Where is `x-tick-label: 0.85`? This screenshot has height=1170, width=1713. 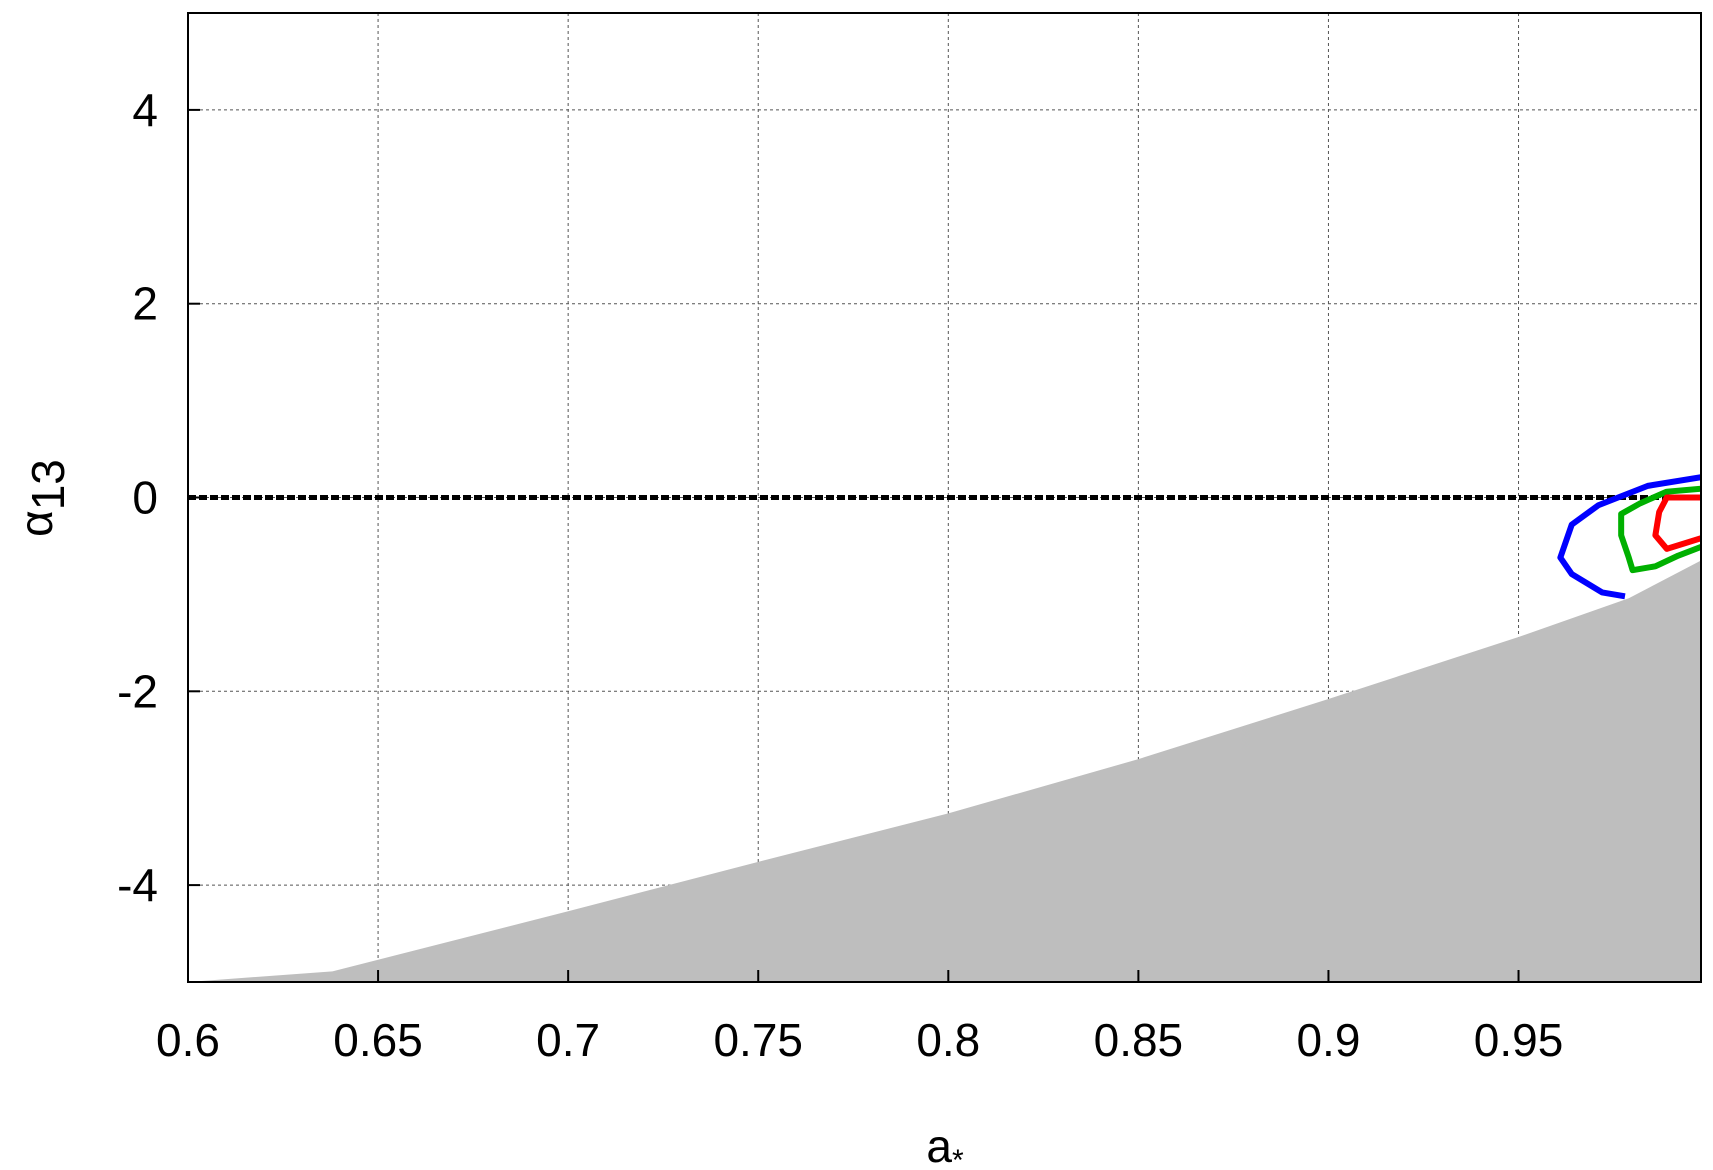 x-tick-label: 0.85 is located at coordinates (1139, 1040).